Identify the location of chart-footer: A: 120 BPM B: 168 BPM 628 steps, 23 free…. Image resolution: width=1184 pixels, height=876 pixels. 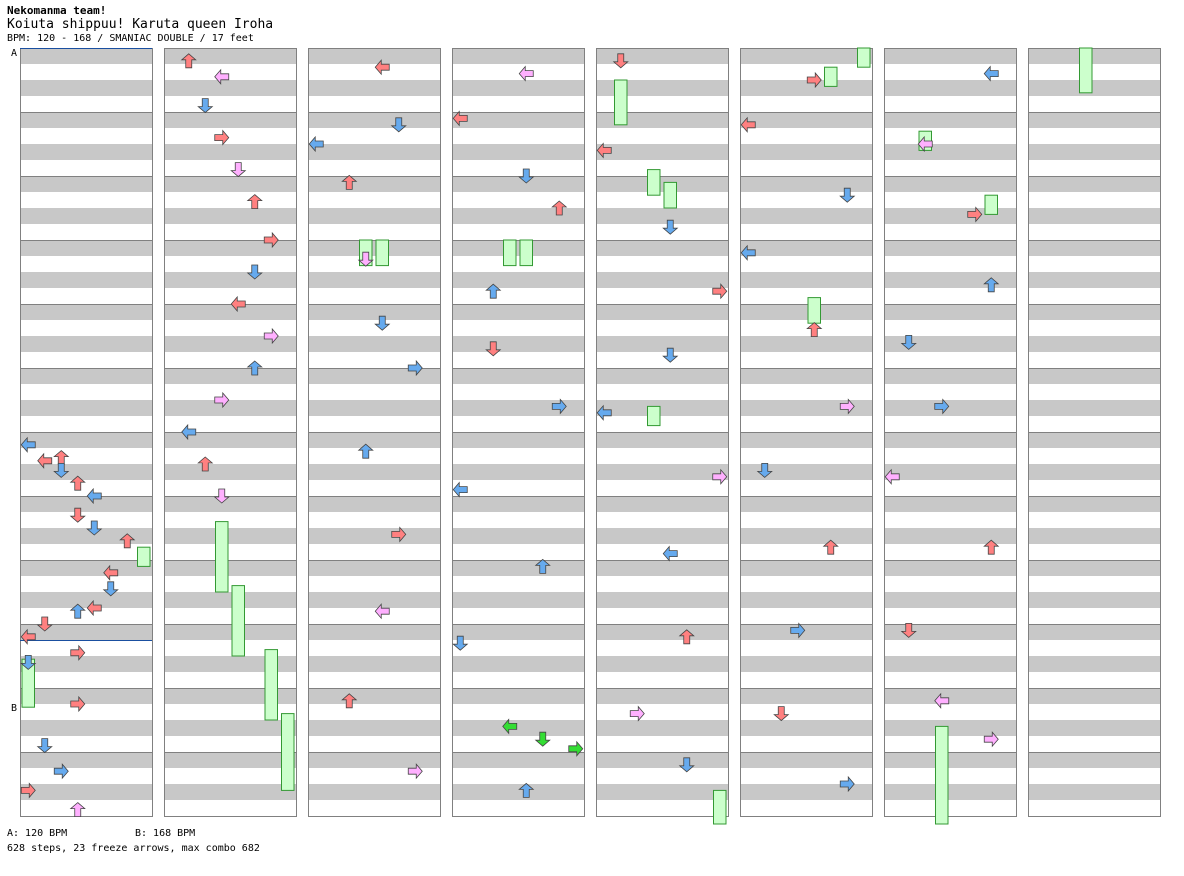
(133, 841).